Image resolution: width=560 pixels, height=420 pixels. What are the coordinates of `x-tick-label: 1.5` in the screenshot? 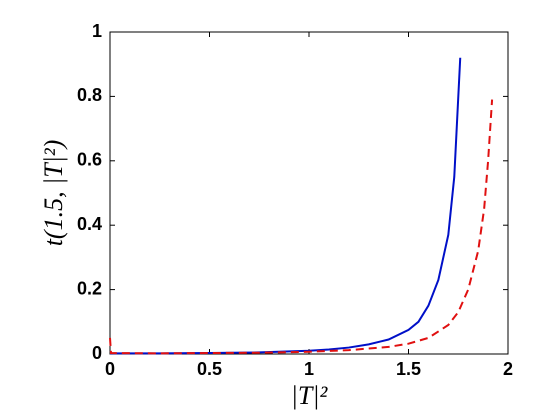 It's located at (408, 369).